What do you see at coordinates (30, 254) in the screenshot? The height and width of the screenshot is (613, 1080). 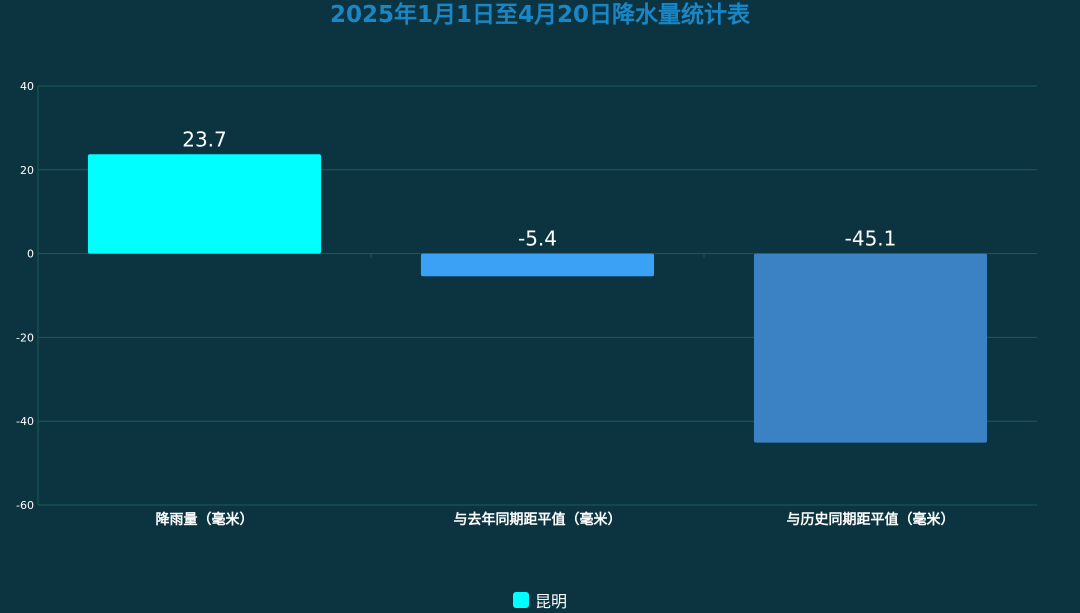 I see `y-tick-label: 0` at bounding box center [30, 254].